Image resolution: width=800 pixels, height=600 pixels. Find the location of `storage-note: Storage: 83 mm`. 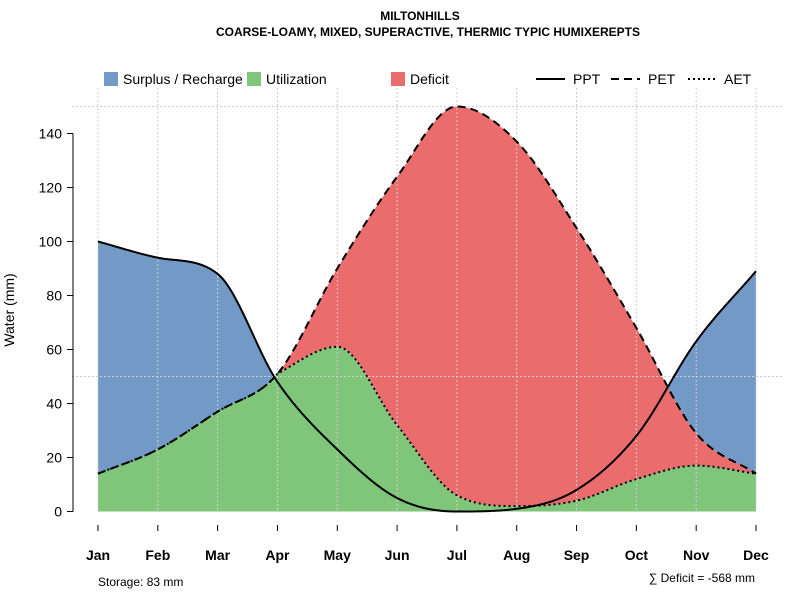

storage-note: Storage: 83 mm is located at coordinates (140, 582).